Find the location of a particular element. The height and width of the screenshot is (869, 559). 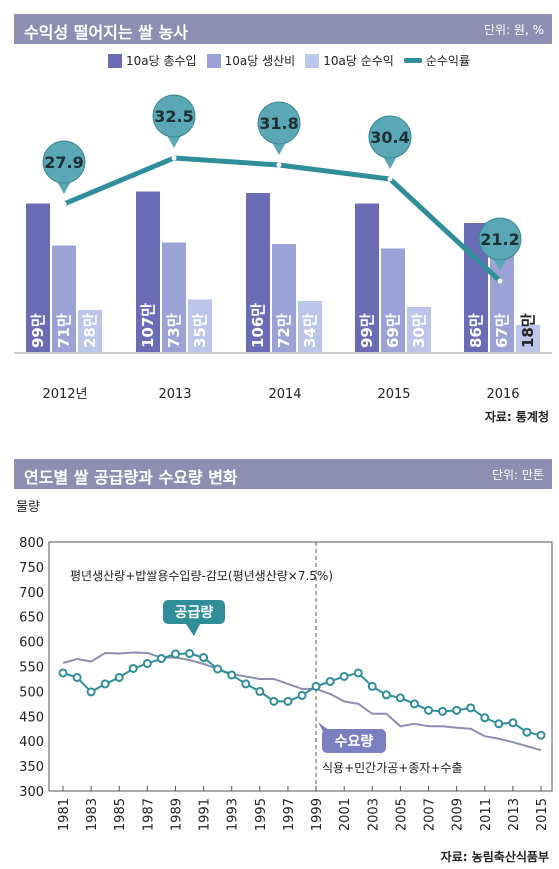

x-tick-label: 1989 is located at coordinates (176, 814).